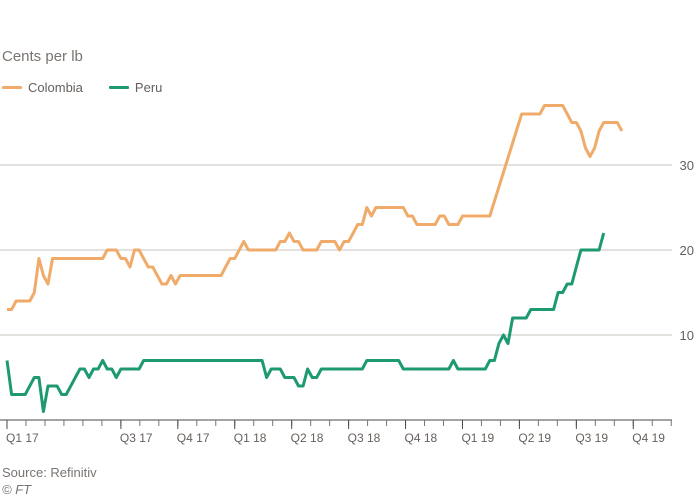 This screenshot has width=700, height=500. Describe the element at coordinates (22, 438) in the screenshot. I see `x-tick-label: Q1 17` at that location.